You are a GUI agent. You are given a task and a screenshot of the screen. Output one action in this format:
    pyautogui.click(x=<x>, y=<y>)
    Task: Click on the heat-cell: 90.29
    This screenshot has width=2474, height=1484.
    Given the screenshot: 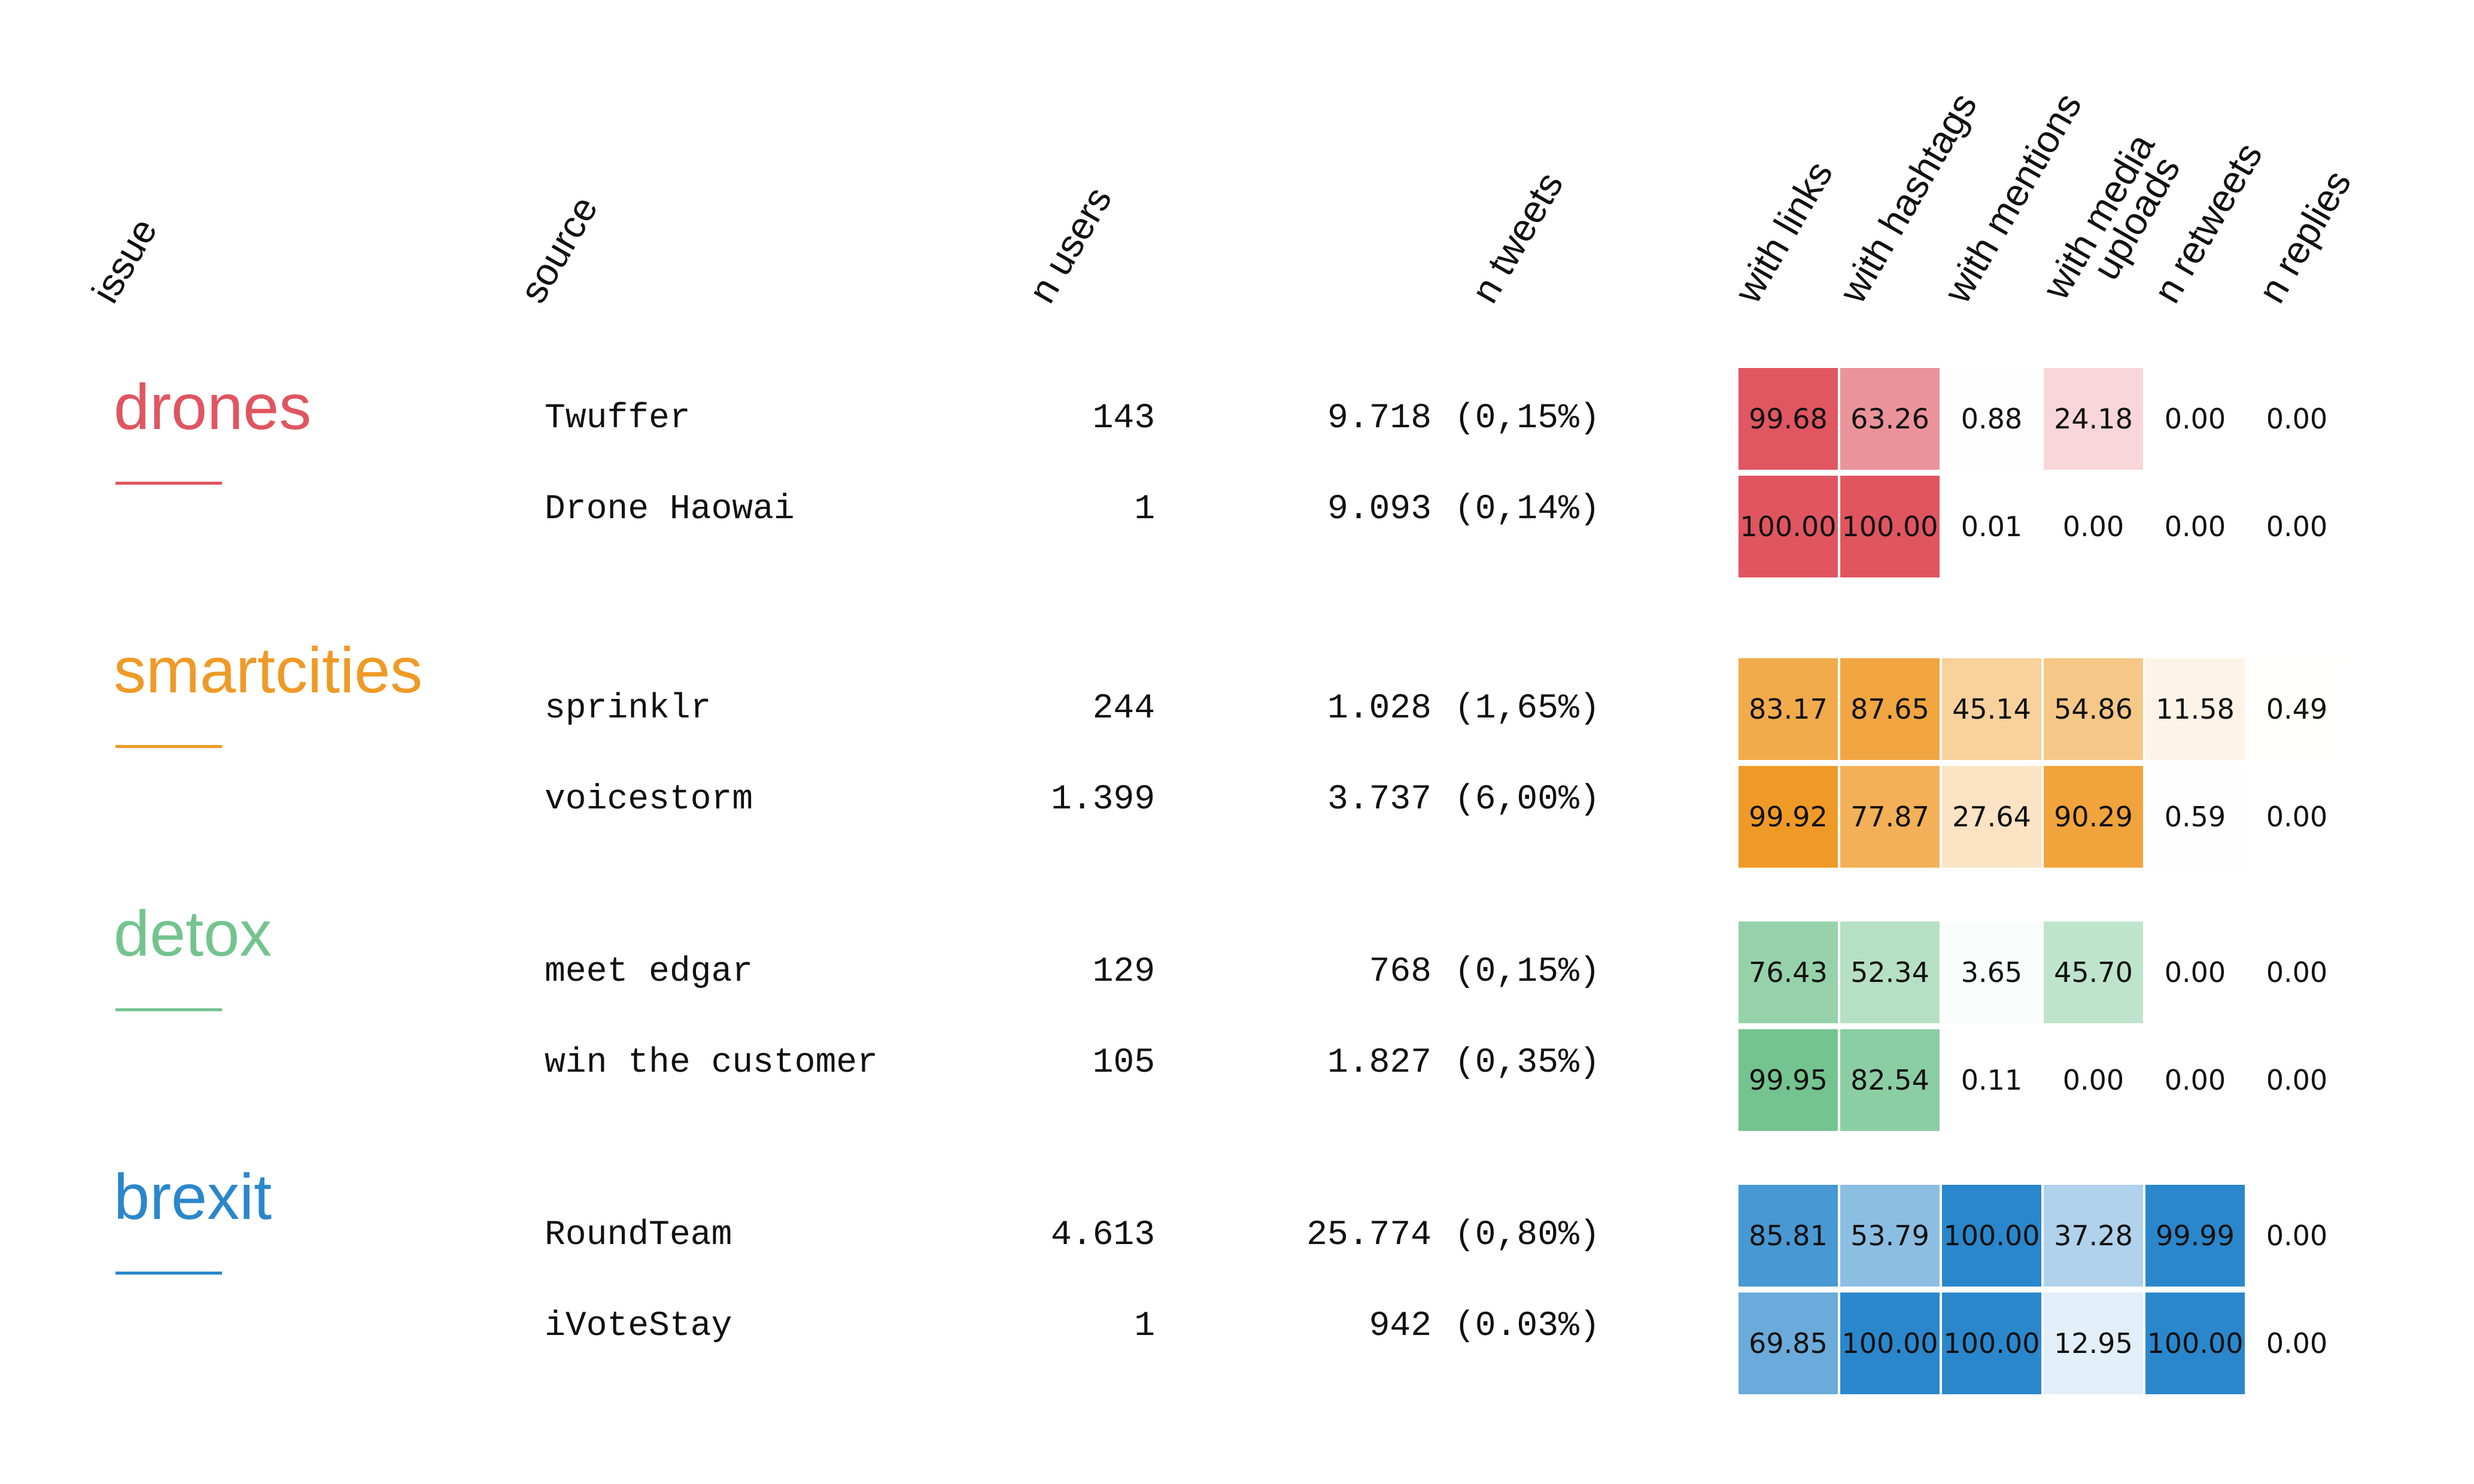 What is the action you would take?
    pyautogui.click(x=2093, y=817)
    